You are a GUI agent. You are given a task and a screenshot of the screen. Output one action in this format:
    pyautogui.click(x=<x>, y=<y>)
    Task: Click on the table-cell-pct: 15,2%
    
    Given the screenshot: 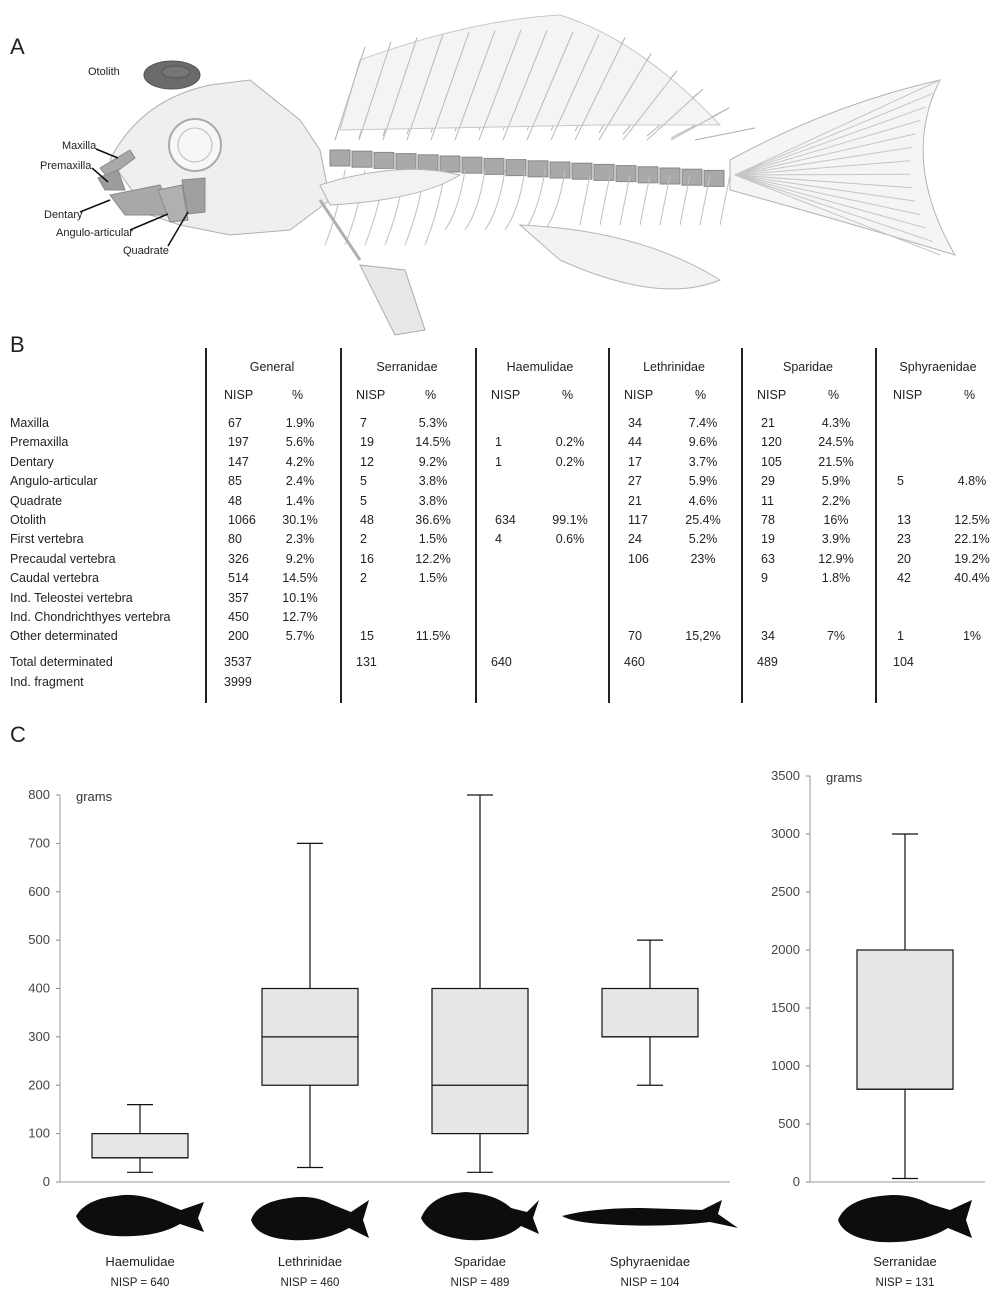 What is the action you would take?
    pyautogui.click(x=703, y=636)
    